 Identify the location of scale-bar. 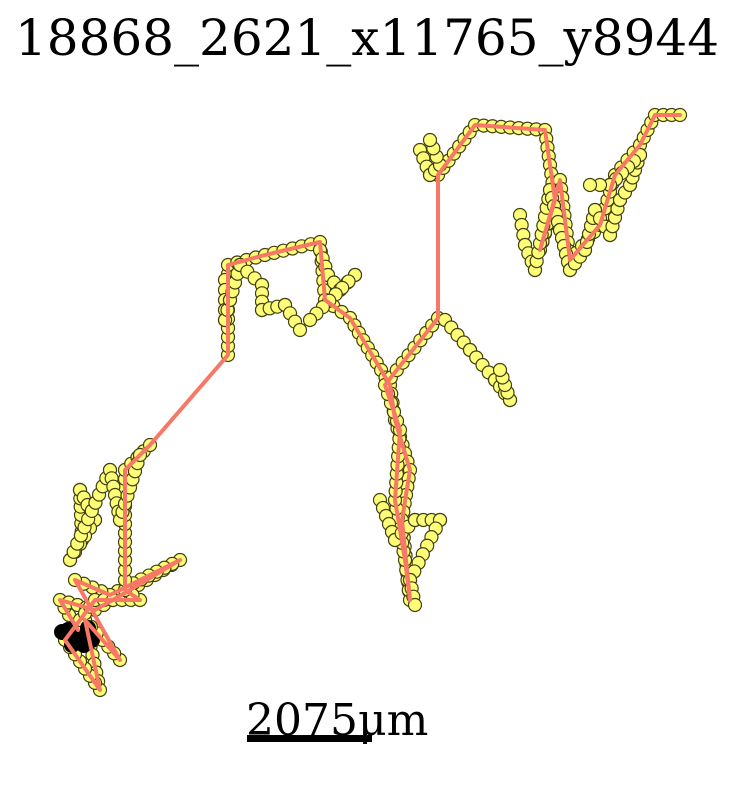
(309, 738).